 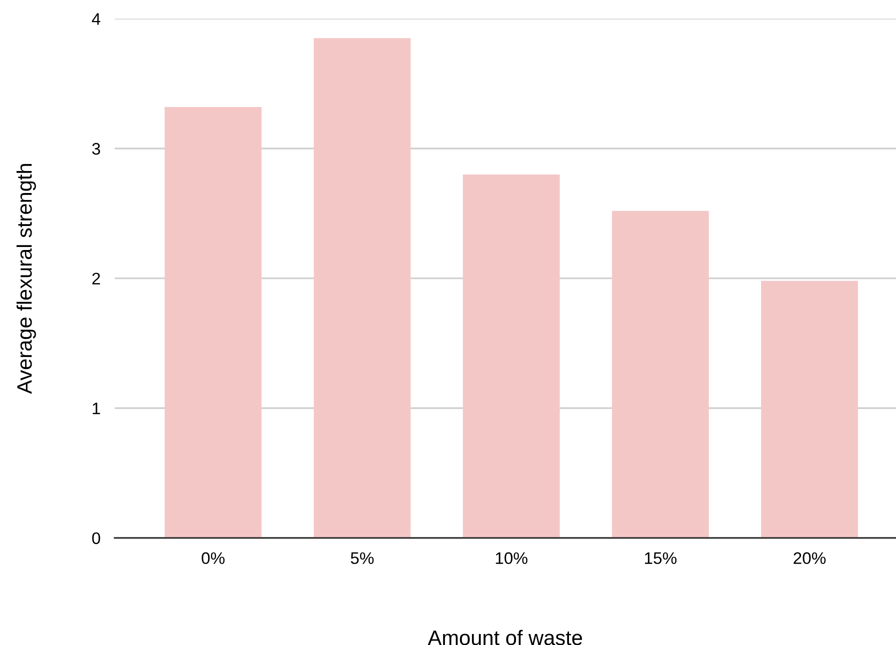 What do you see at coordinates (362, 558) in the screenshot?
I see `x-tick-label: 5%` at bounding box center [362, 558].